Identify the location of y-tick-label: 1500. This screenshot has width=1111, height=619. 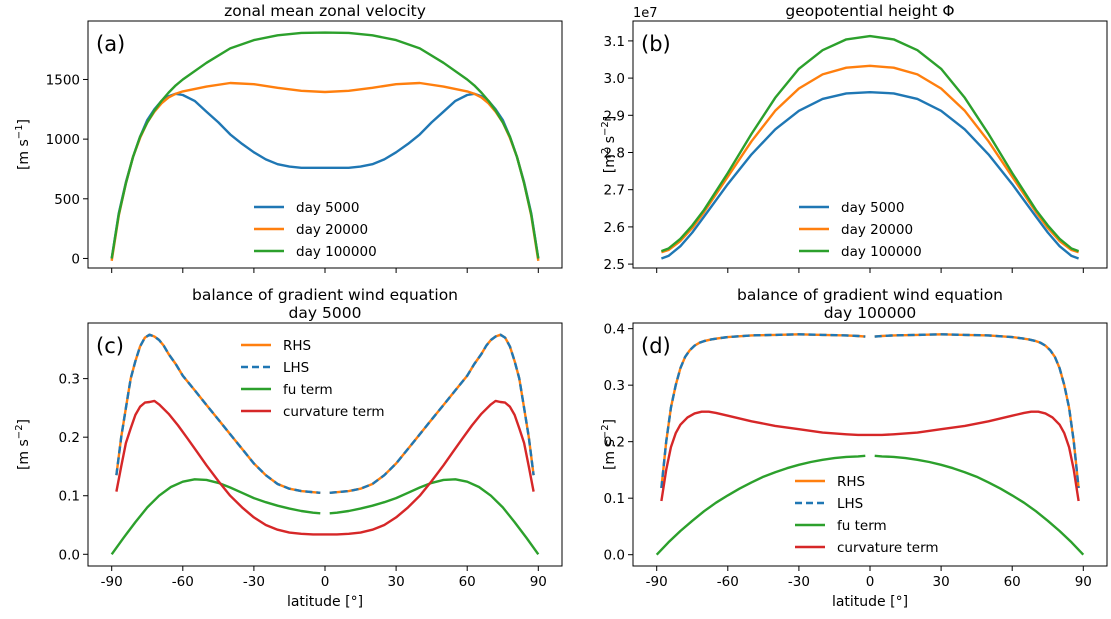
(63, 80).